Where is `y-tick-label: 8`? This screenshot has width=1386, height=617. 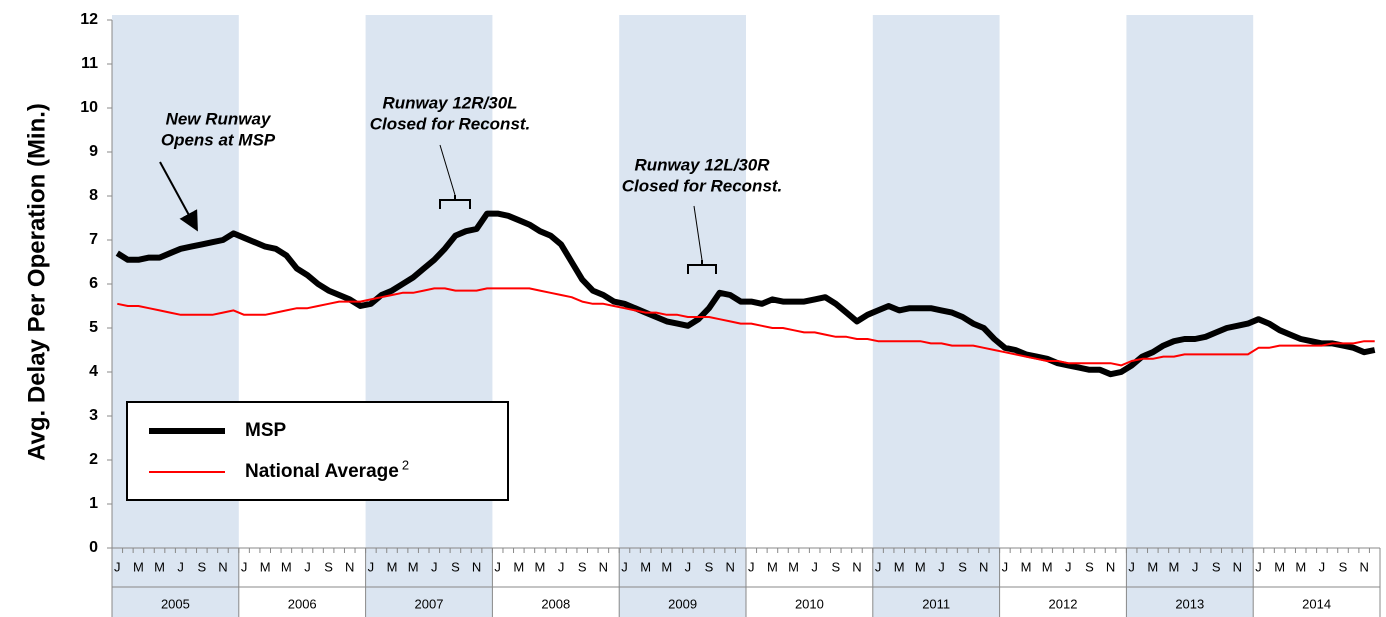 y-tick-label: 8 is located at coordinates (93, 195).